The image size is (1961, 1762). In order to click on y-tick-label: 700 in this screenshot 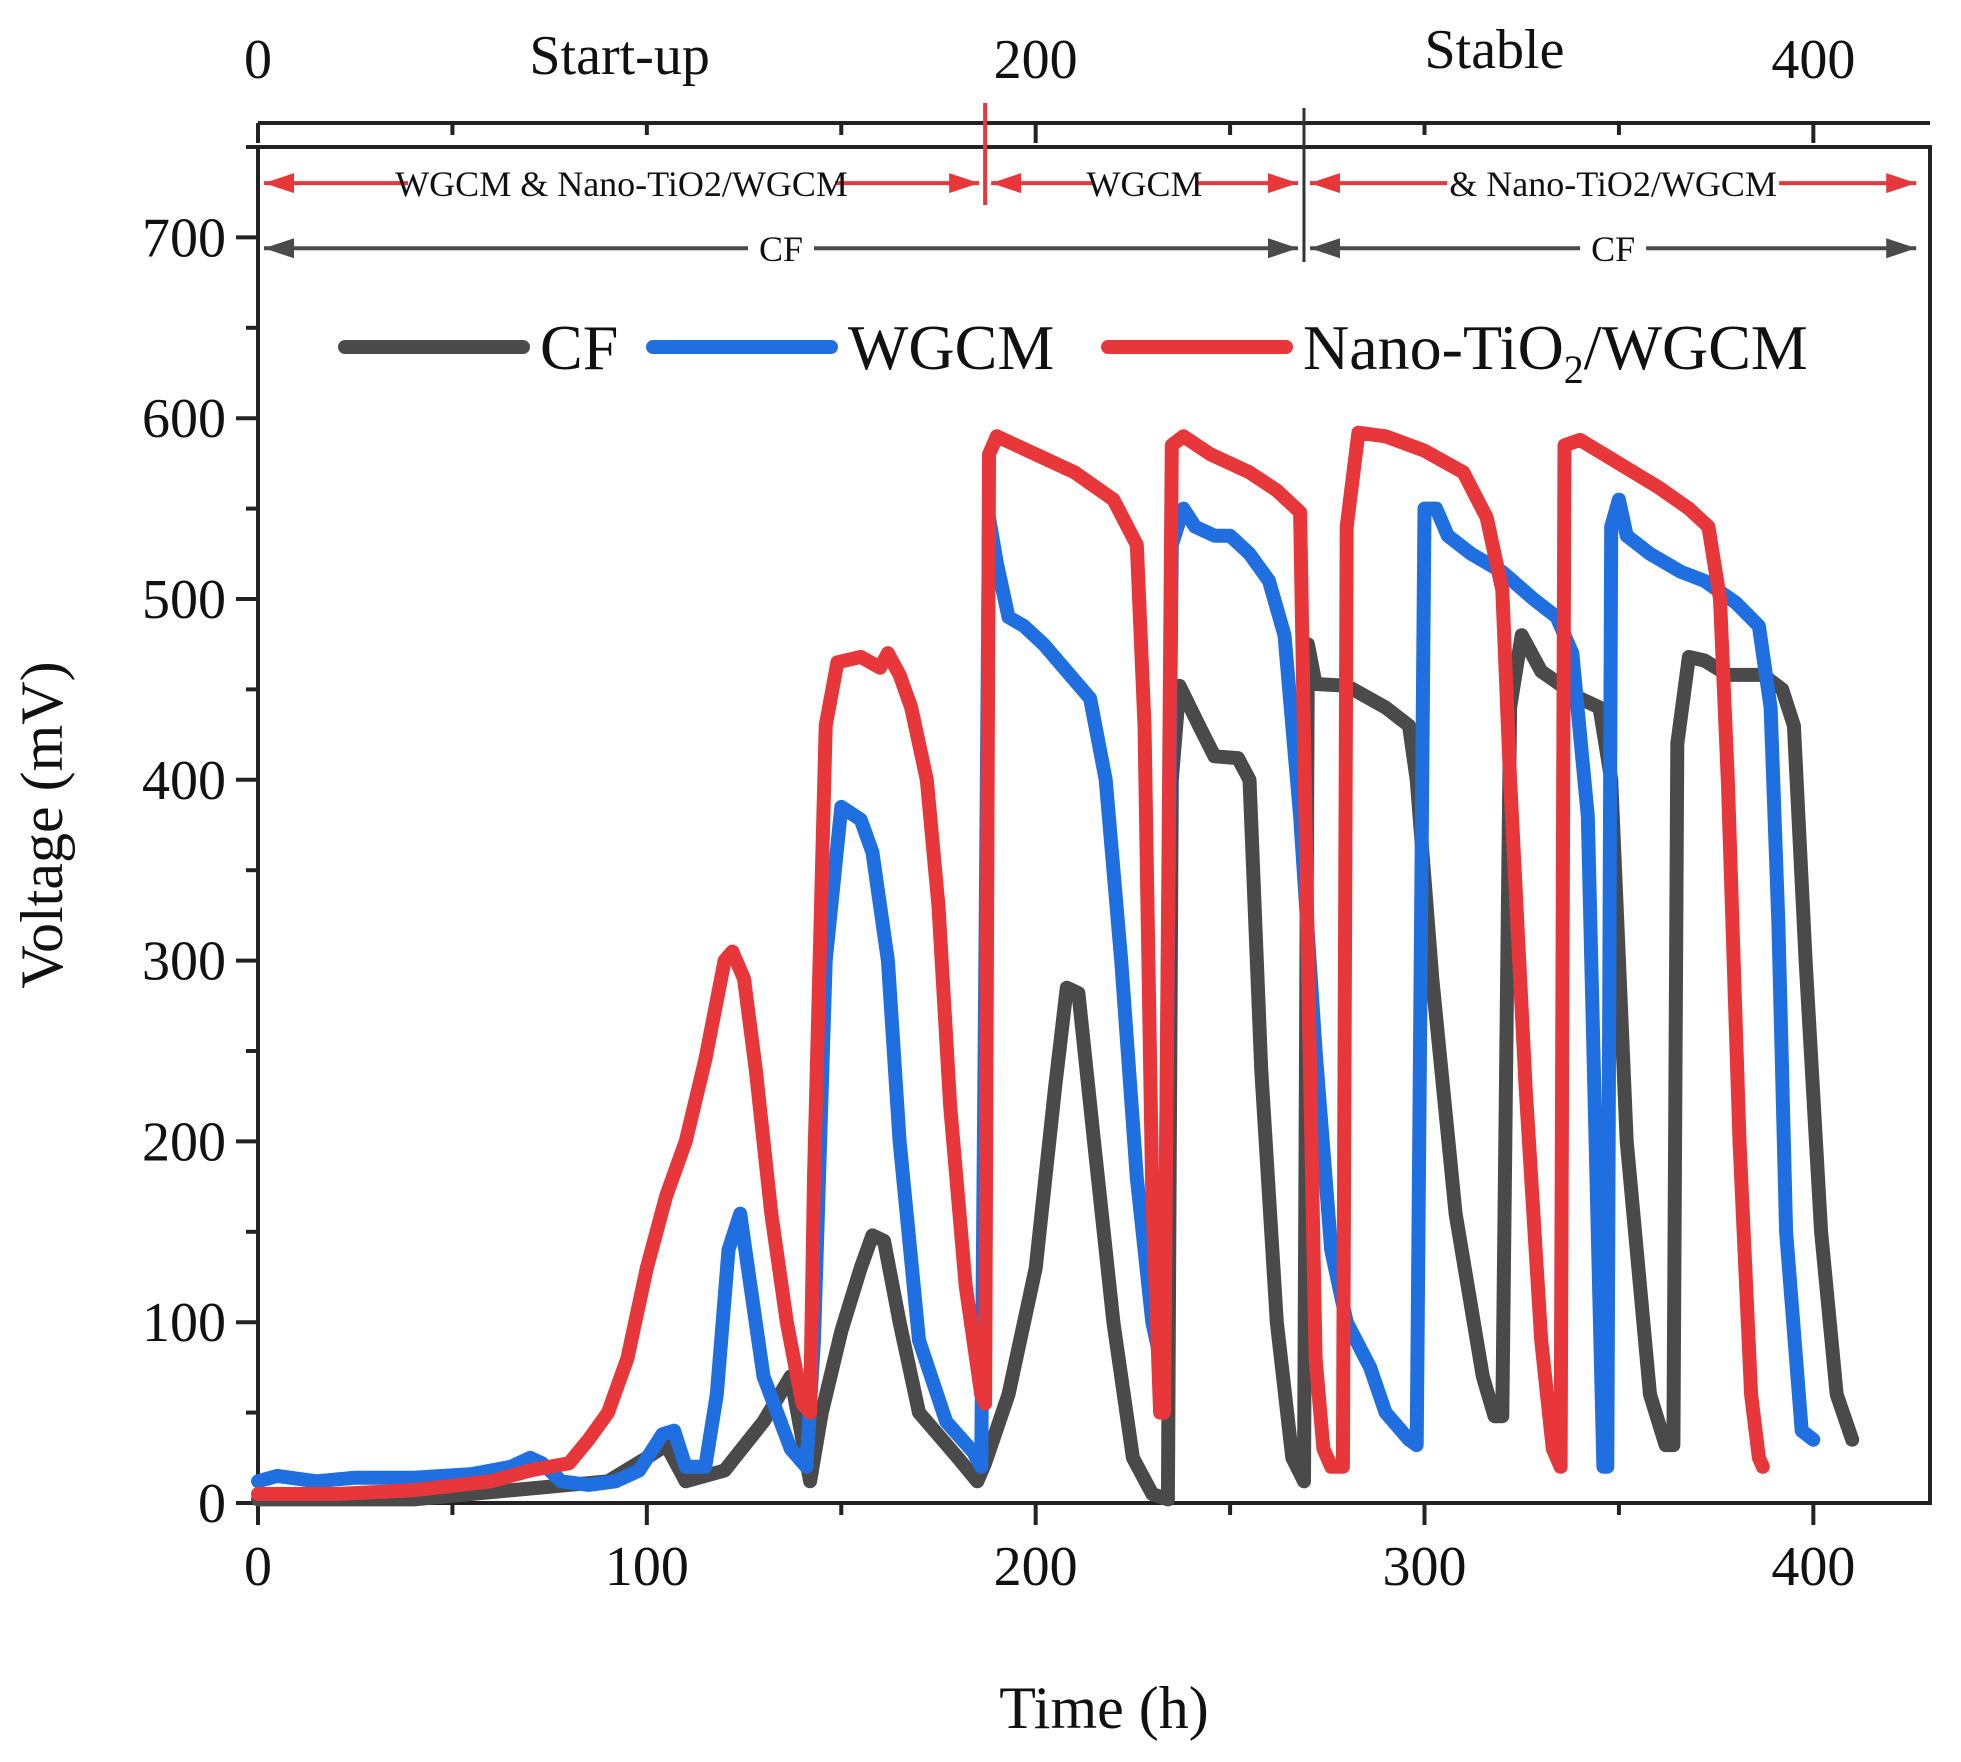, I will do `click(184, 238)`.